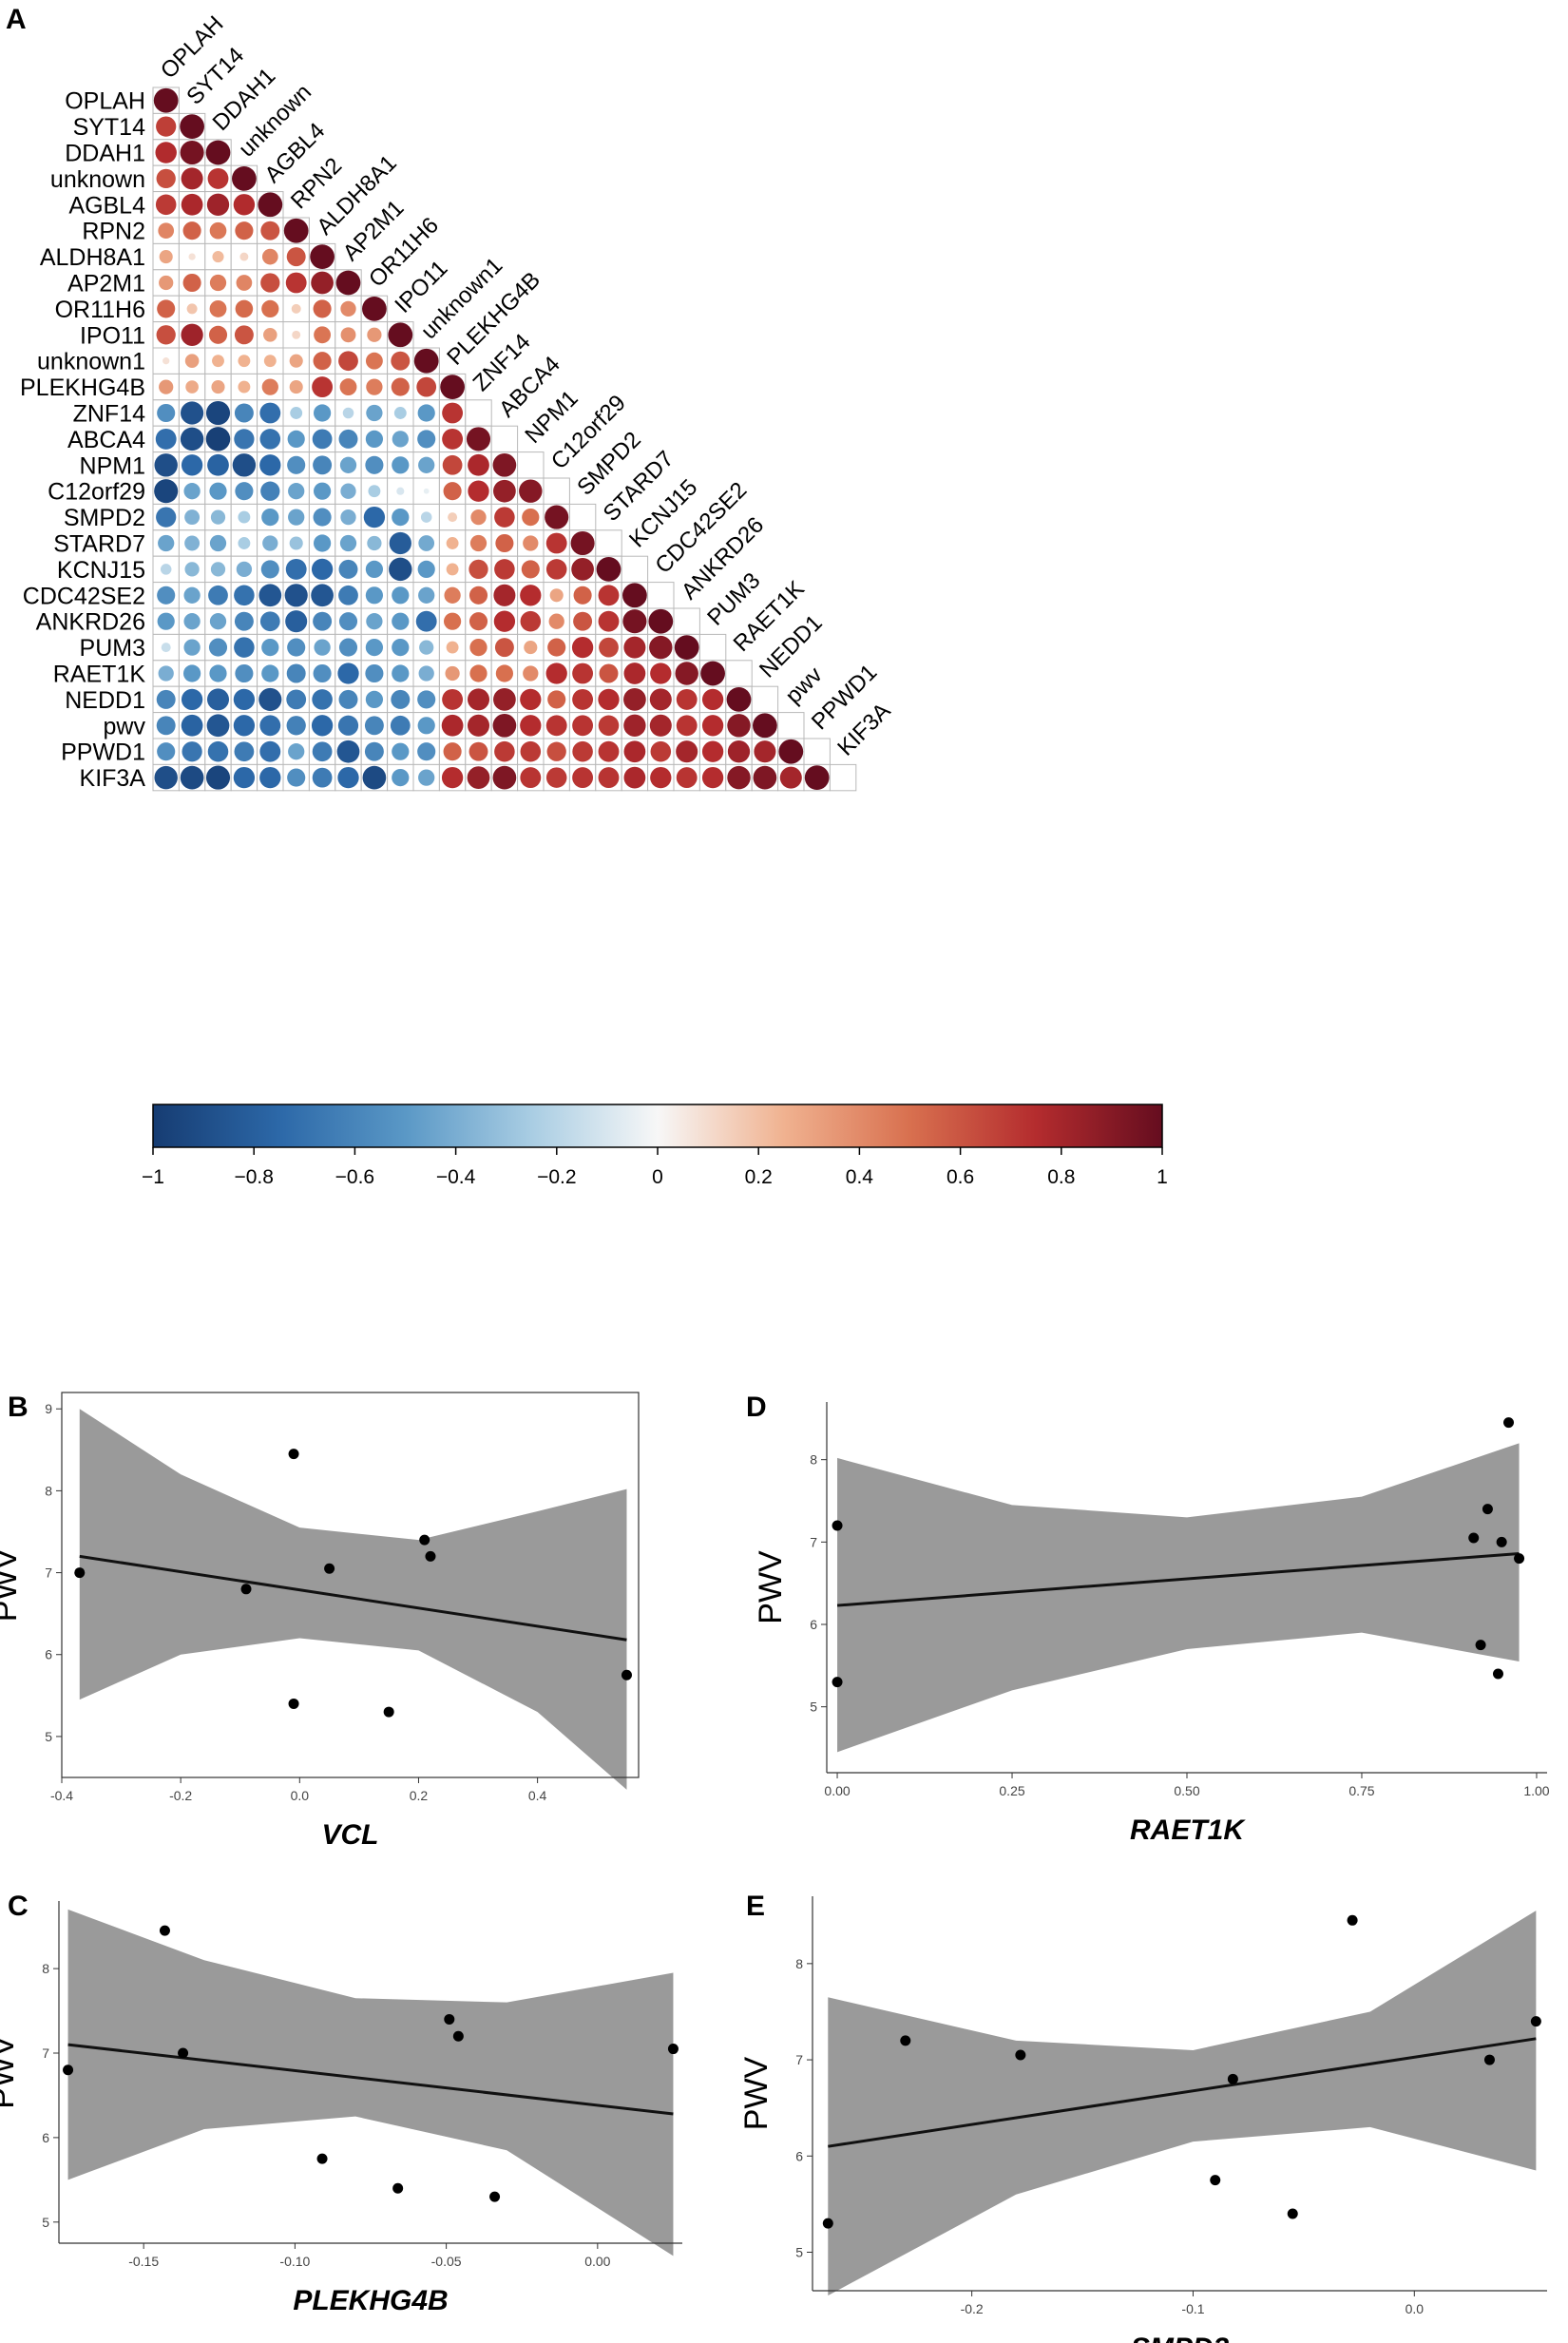  Describe the element at coordinates (17, 19) in the screenshot. I see `panel-label-a: A` at that location.